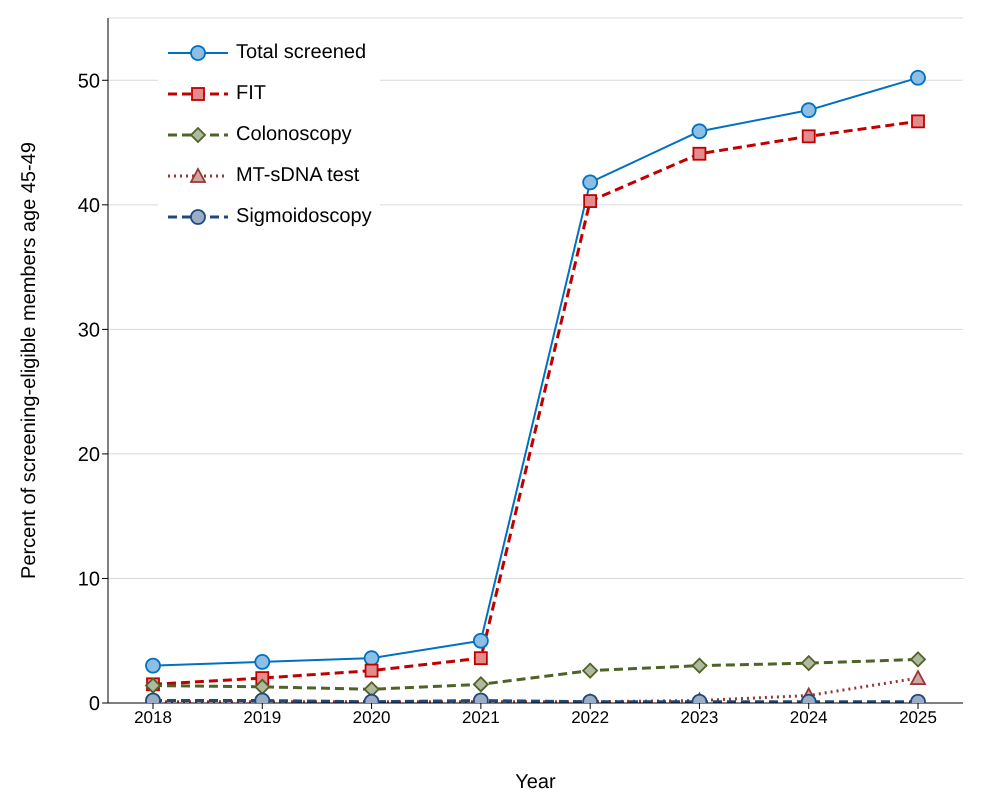  I want to click on x-tick-label: 2024, so click(809, 718).